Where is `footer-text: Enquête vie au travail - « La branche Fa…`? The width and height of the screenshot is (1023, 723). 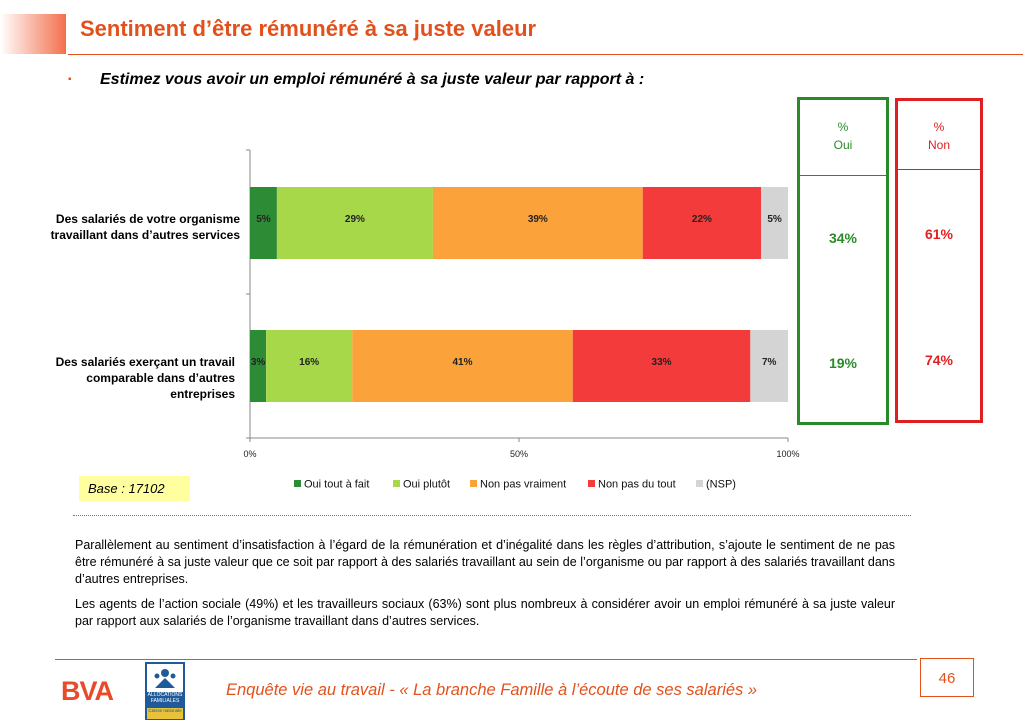 footer-text: Enquête vie au travail - « La branche Fa… is located at coordinates (492, 690).